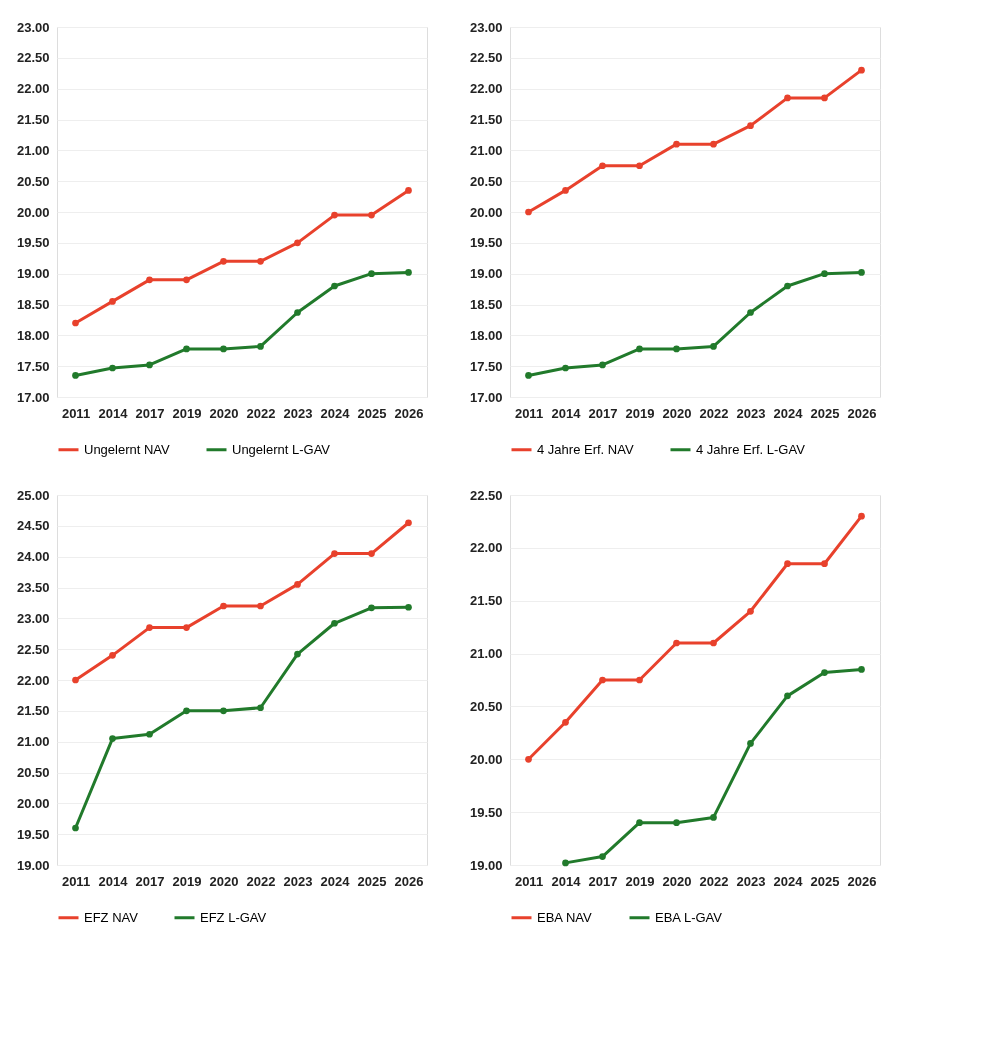 The width and height of the screenshot is (984, 1056). Describe the element at coordinates (33, 587) in the screenshot. I see `y-tick-label: 23.50` at that location.